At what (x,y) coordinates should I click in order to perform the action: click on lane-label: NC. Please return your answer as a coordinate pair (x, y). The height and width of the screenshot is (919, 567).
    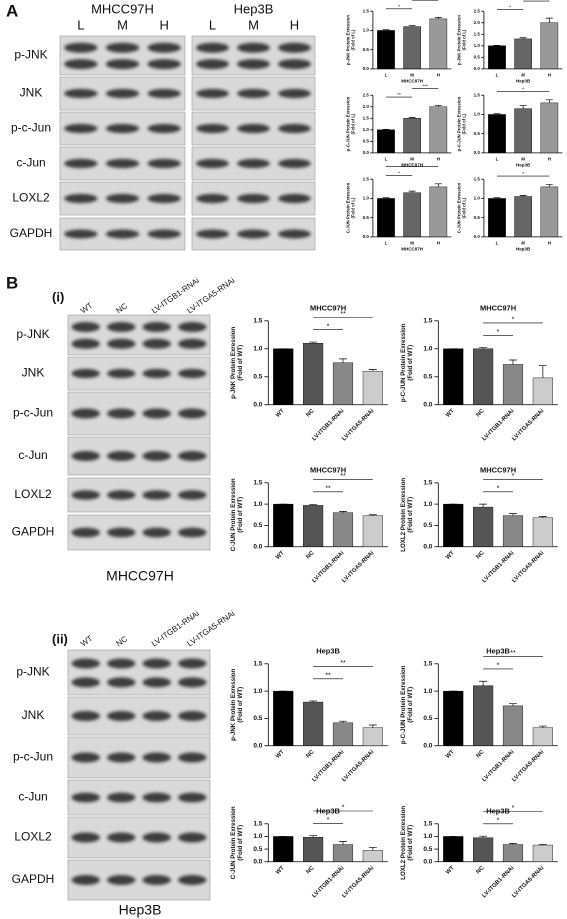
    Looking at the image, I should click on (121, 308).